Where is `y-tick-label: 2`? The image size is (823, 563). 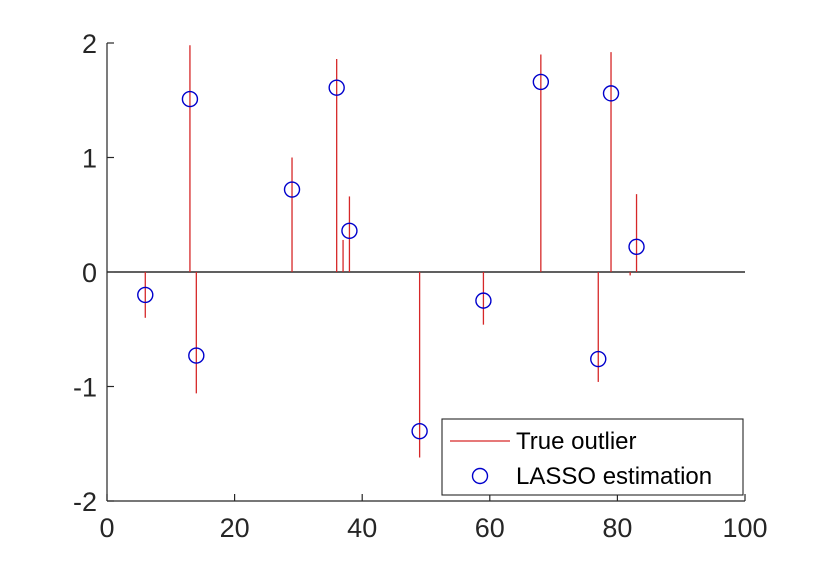 y-tick-label: 2 is located at coordinates (89, 44).